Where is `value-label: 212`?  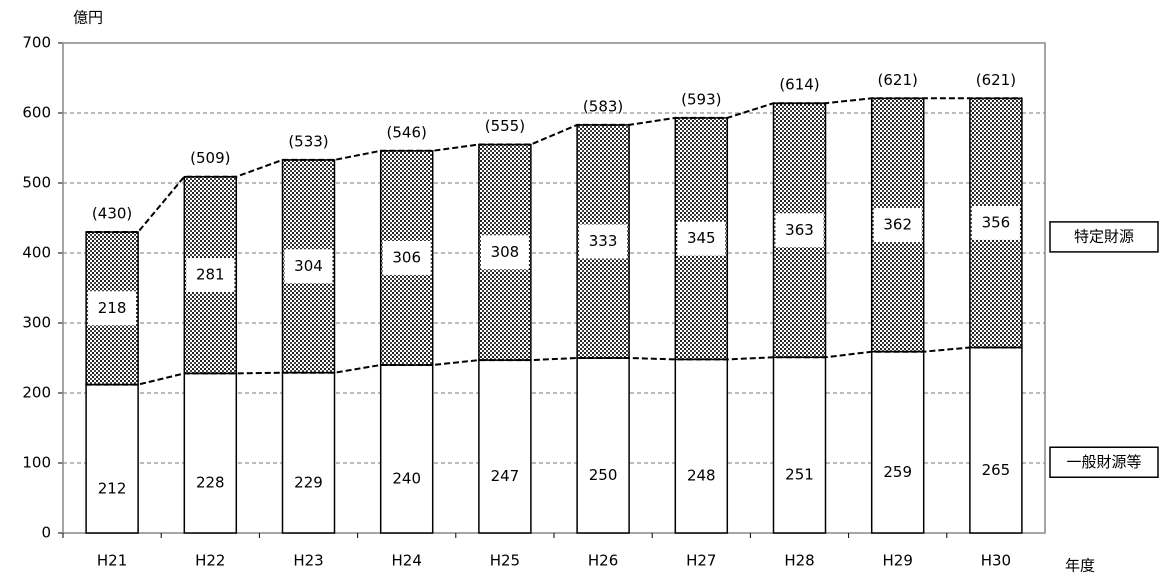
value-label: 212 is located at coordinates (112, 488).